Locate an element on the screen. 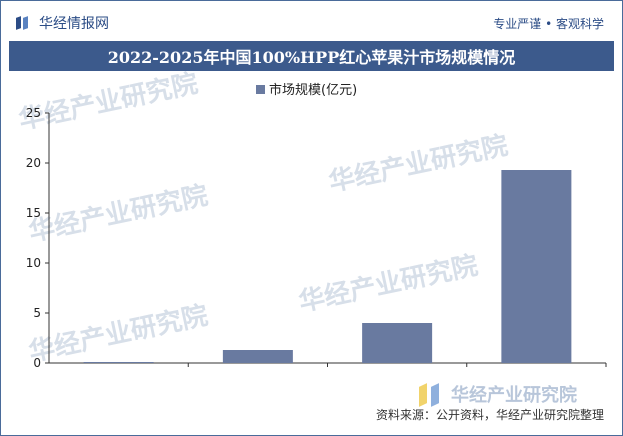 The width and height of the screenshot is (623, 436). y-tick-label: 15 is located at coordinates (33, 213).